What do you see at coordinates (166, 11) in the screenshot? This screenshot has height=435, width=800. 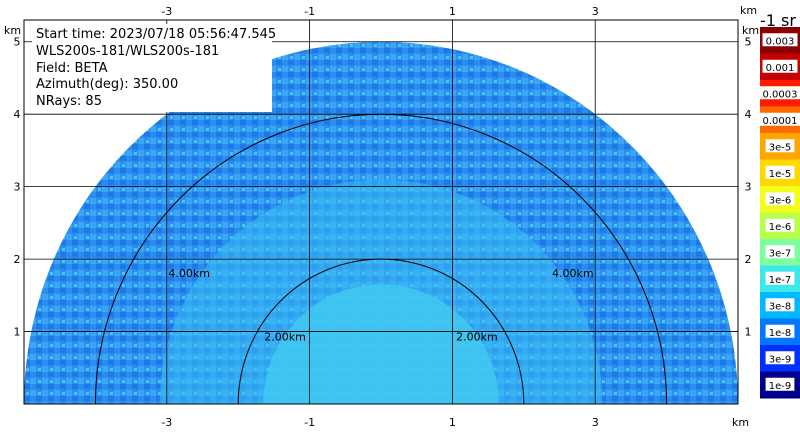 I see `x-tick-top--3: -3` at bounding box center [166, 11].